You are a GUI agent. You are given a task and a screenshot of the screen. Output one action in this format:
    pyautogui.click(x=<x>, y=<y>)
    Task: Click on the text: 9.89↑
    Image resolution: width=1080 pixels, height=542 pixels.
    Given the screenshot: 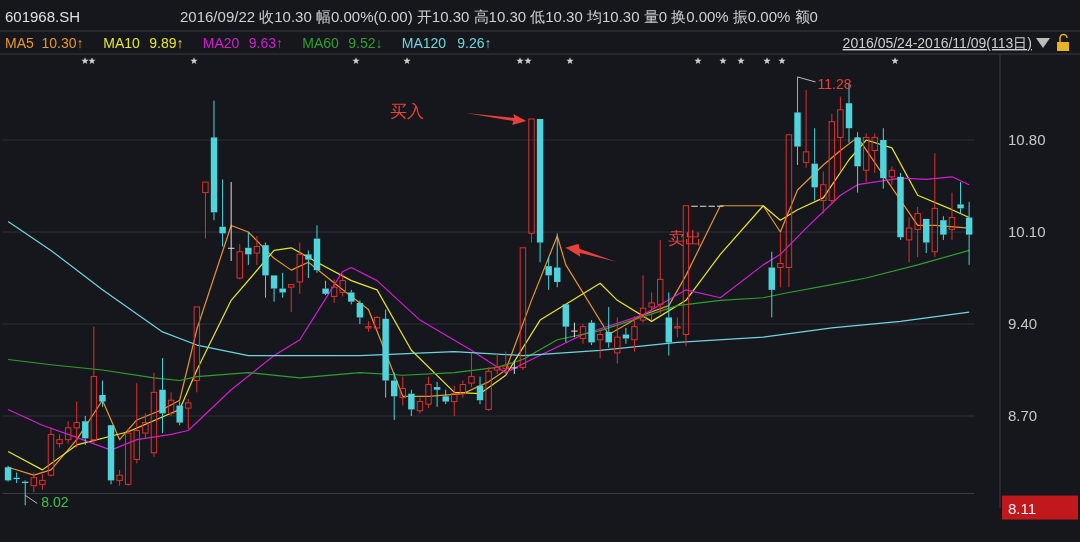 What is the action you would take?
    pyautogui.click(x=166, y=43)
    